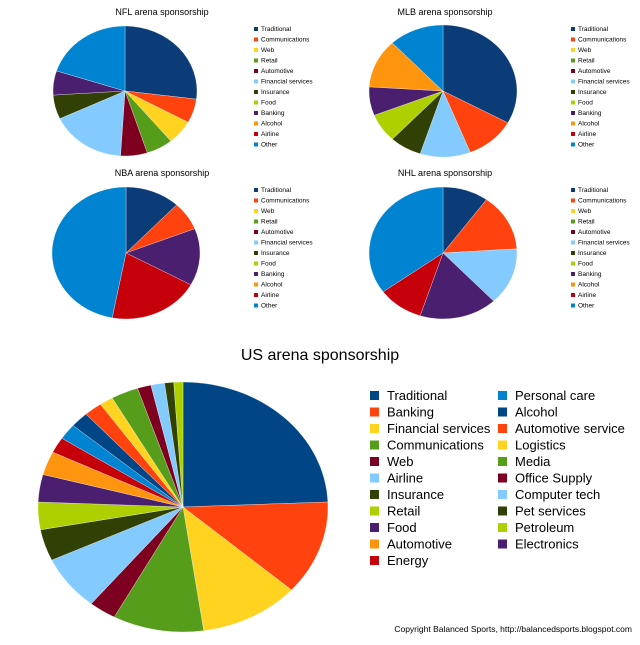  What do you see at coordinates (502, 428) in the screenshot?
I see `legend-swatch-automotive-service` at bounding box center [502, 428].